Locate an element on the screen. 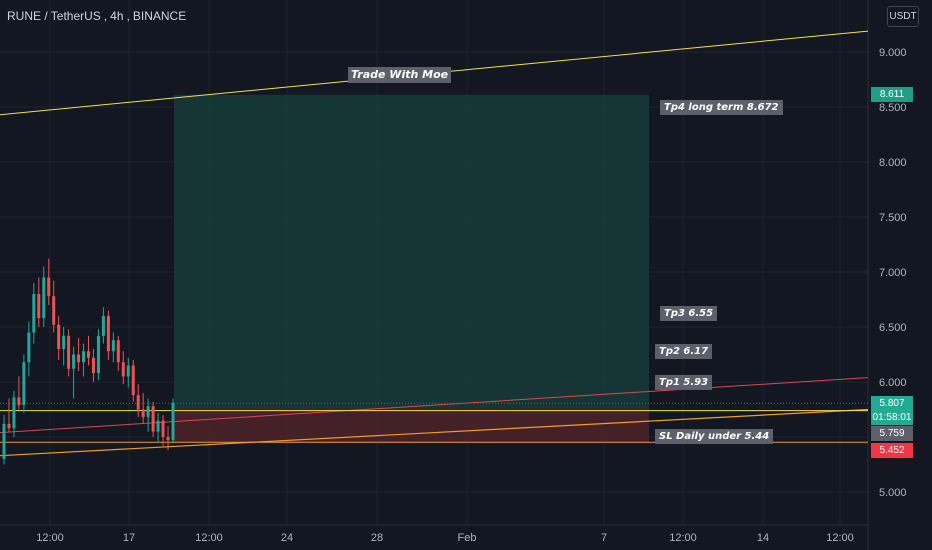 The width and height of the screenshot is (932, 550). y-tick-label: 6.000 is located at coordinates (893, 383).